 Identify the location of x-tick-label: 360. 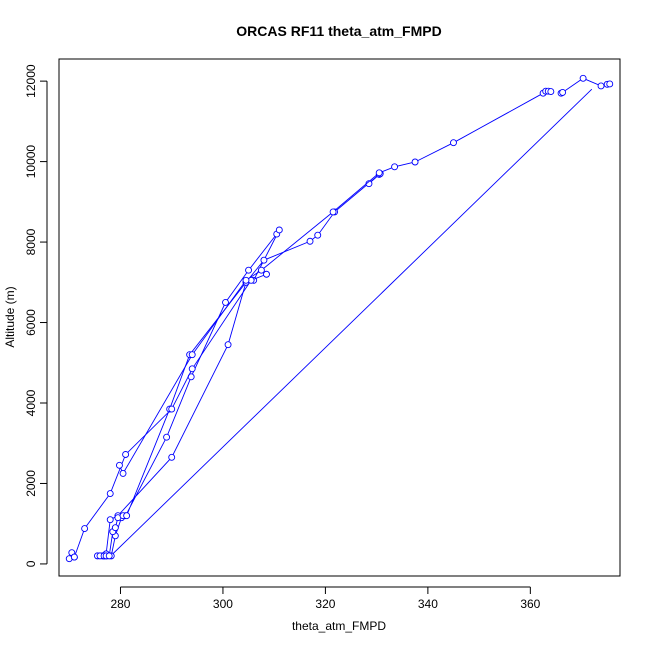
(530, 604).